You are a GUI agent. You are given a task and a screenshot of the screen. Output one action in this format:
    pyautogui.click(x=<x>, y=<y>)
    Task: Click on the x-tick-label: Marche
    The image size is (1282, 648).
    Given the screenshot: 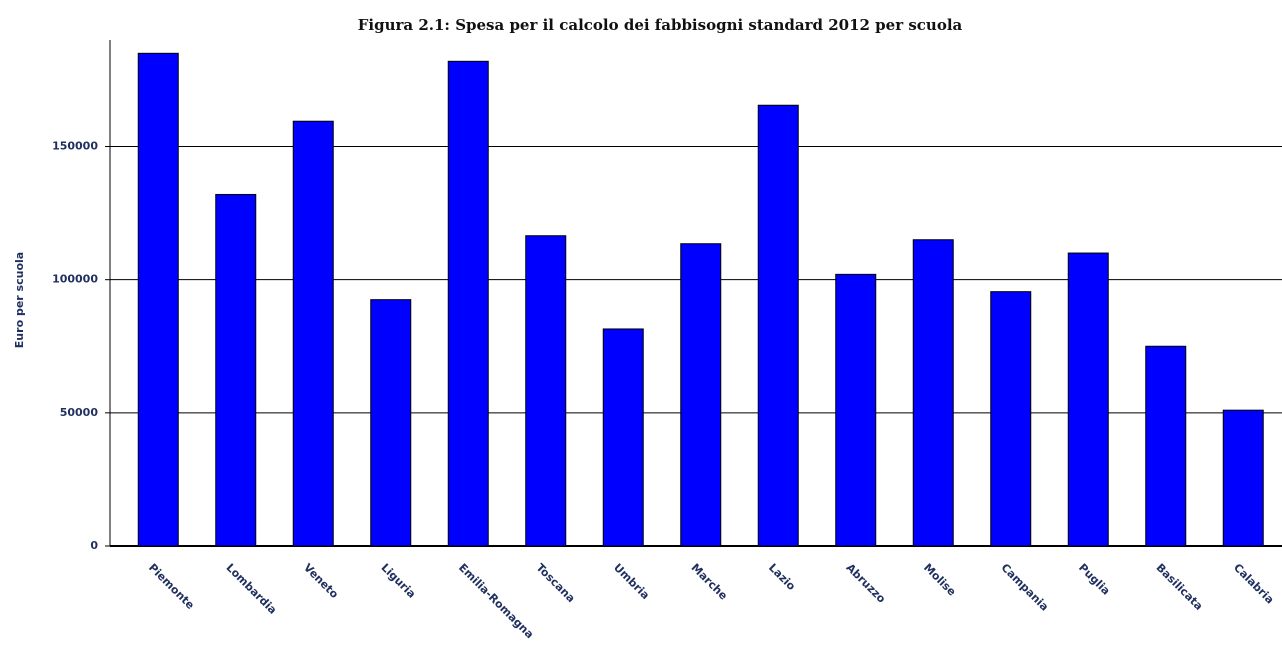 What is the action you would take?
    pyautogui.click(x=709, y=581)
    